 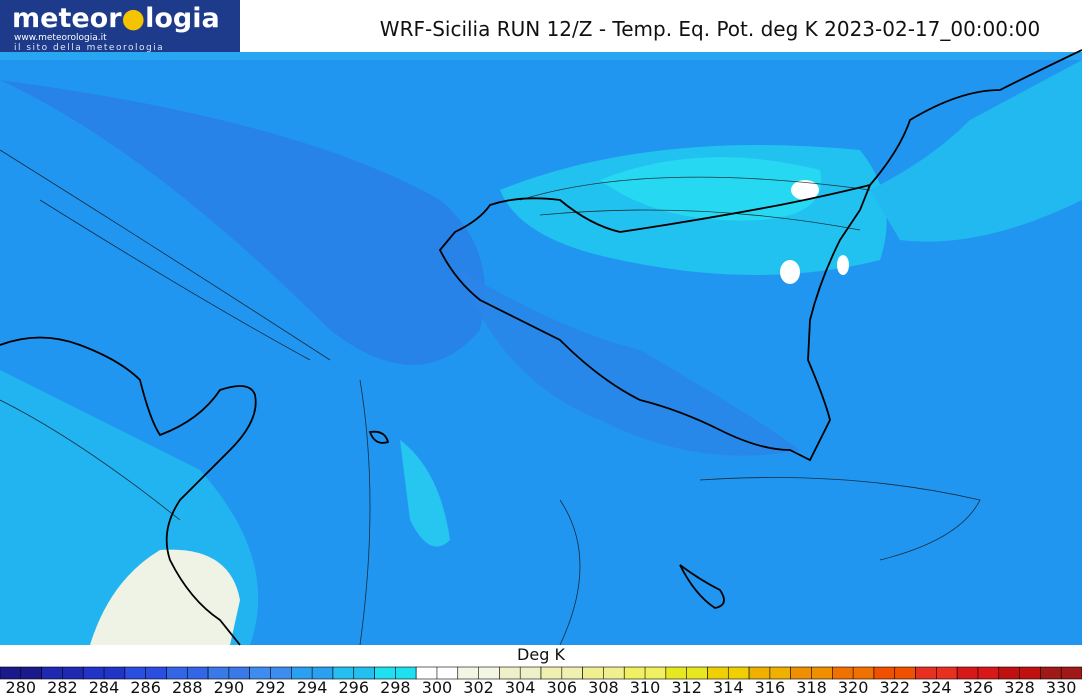 What do you see at coordinates (603, 686) in the screenshot?
I see `colorbar-tick-label: 308` at bounding box center [603, 686].